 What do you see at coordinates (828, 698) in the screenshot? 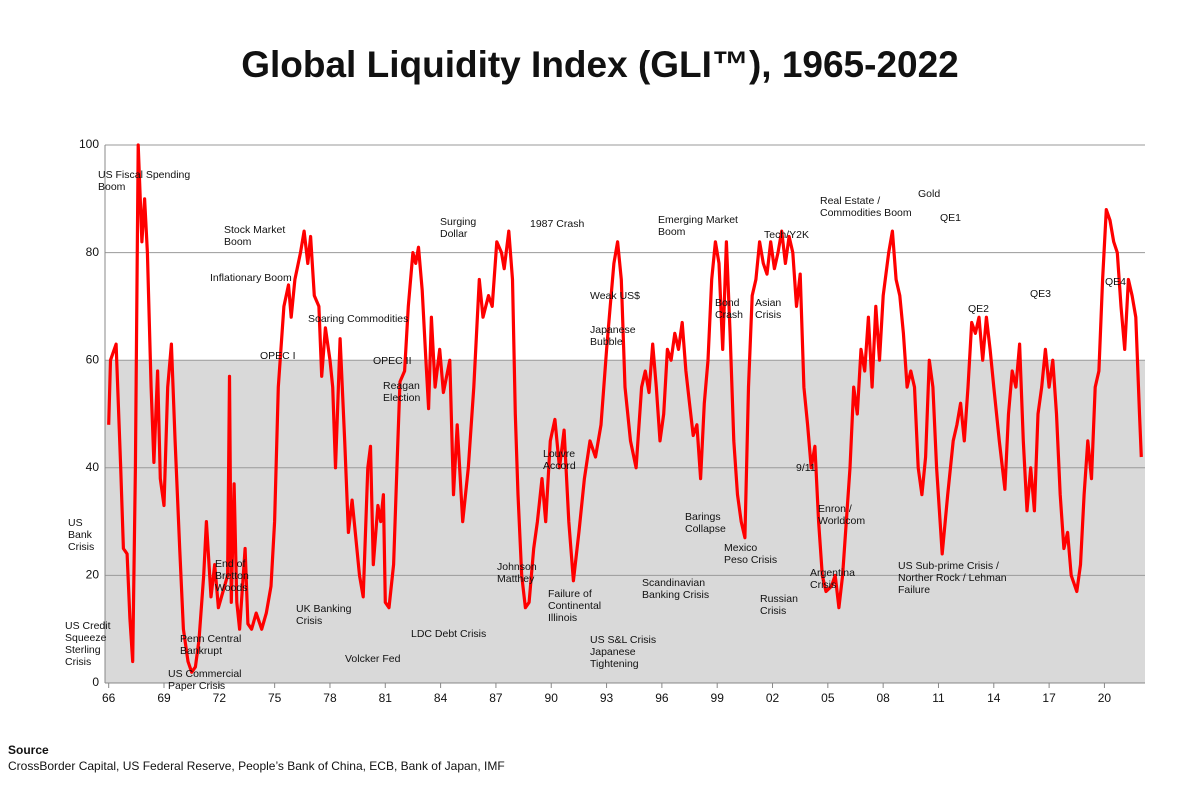
I see `x-tick-label: 05` at bounding box center [828, 698].